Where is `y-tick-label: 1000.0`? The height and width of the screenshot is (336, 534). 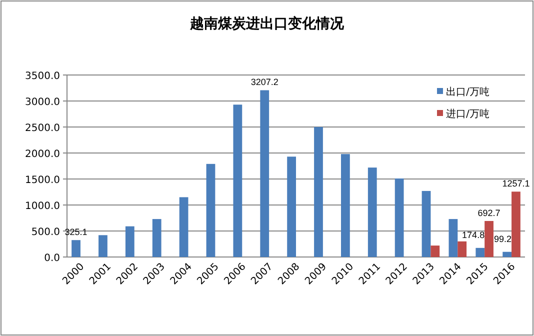 y-tick-label: 1000.0 is located at coordinates (42, 206).